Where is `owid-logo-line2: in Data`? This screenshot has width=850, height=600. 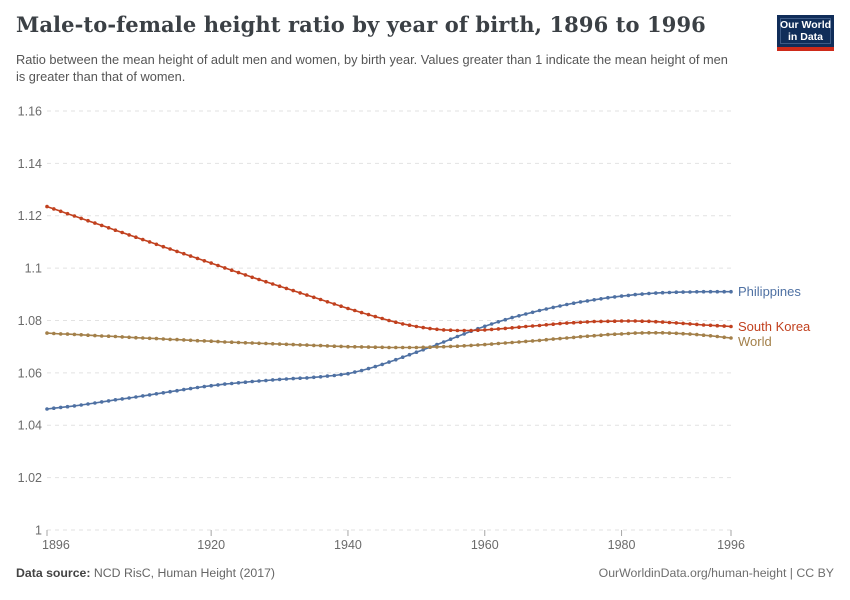 owid-logo-line2: in Data is located at coordinates (805, 37).